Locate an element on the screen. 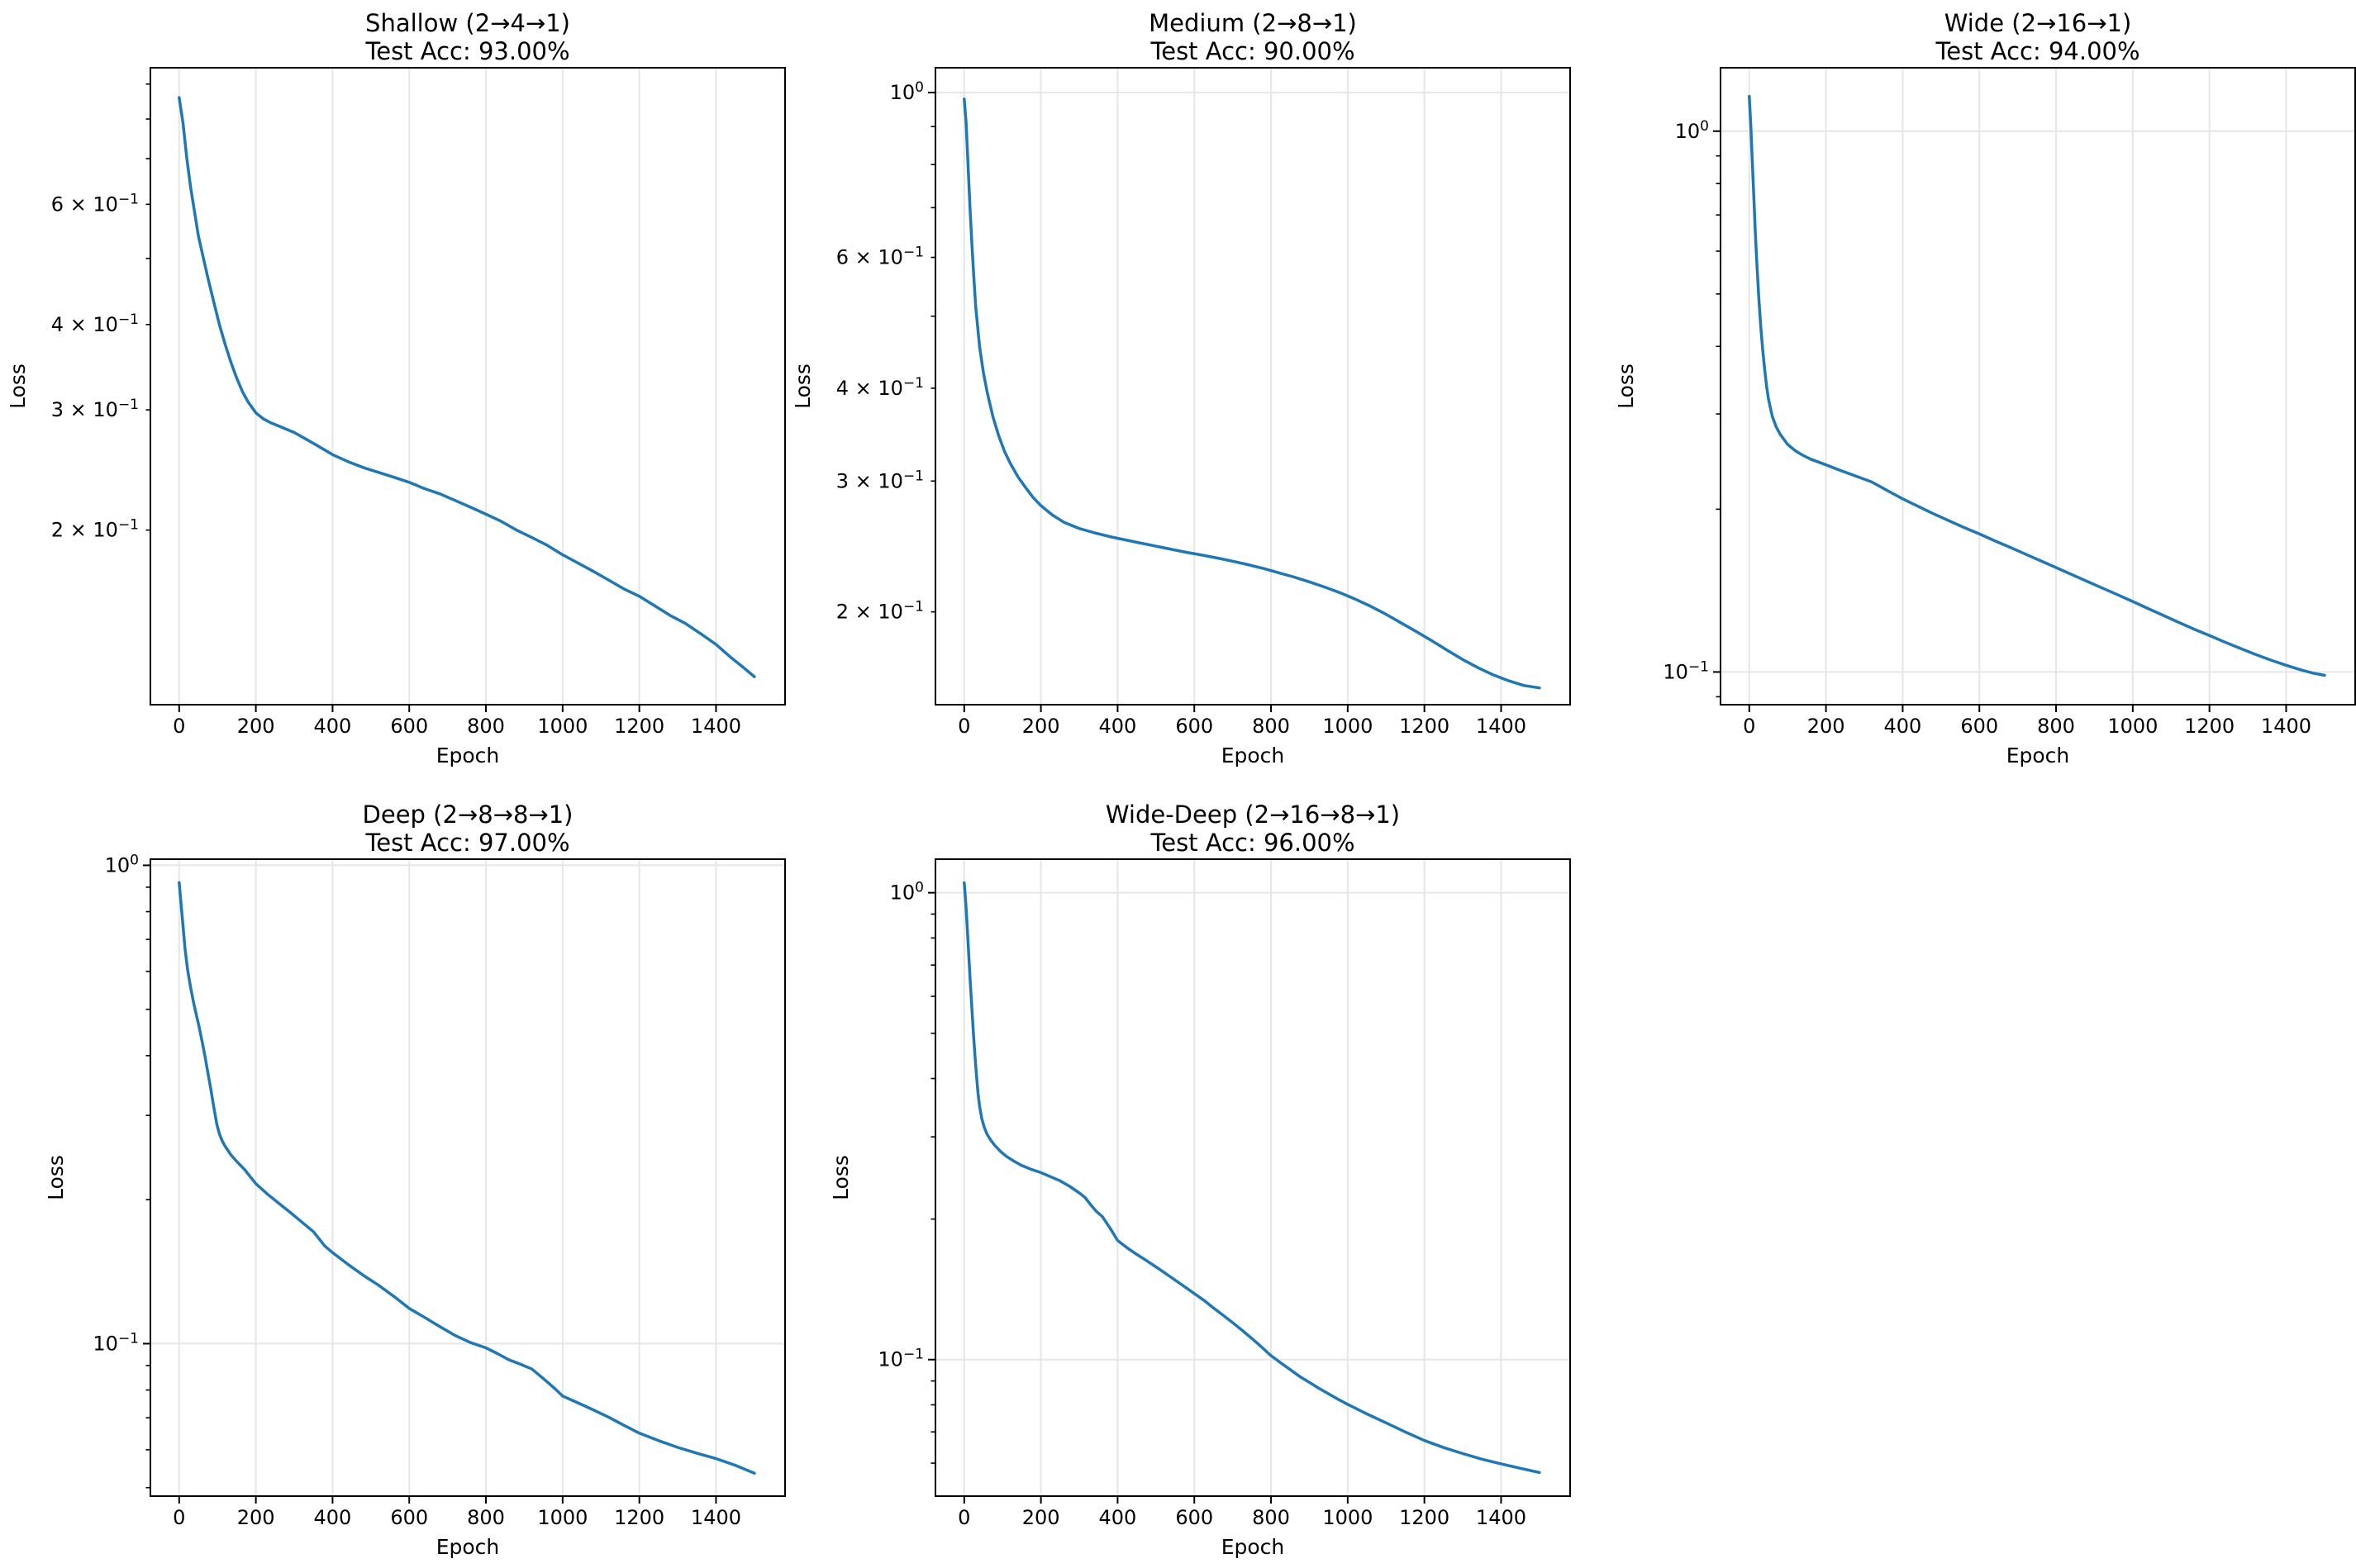  chart-title: Shallow (2→4→1) is located at coordinates (467, 23).